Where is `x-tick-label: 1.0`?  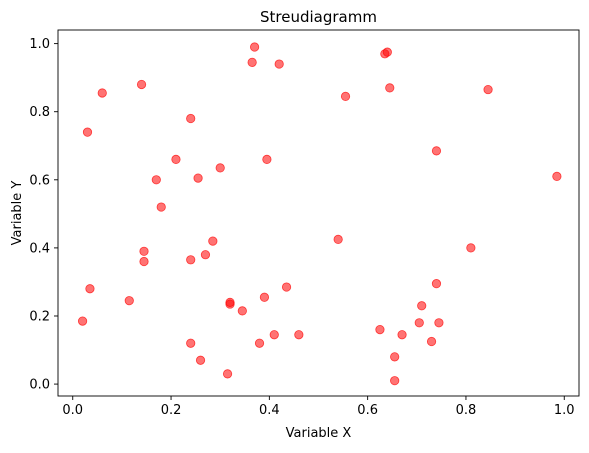 x-tick-label: 1.0 is located at coordinates (564, 410).